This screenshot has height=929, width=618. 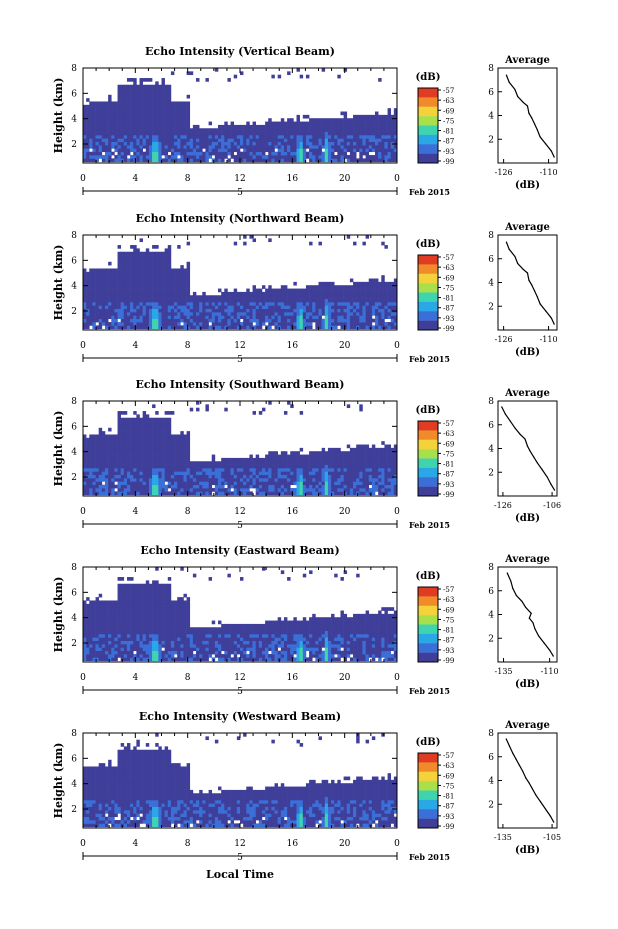 What do you see at coordinates (135, 678) in the screenshot?
I see `x-tick-label: 4` at bounding box center [135, 678].